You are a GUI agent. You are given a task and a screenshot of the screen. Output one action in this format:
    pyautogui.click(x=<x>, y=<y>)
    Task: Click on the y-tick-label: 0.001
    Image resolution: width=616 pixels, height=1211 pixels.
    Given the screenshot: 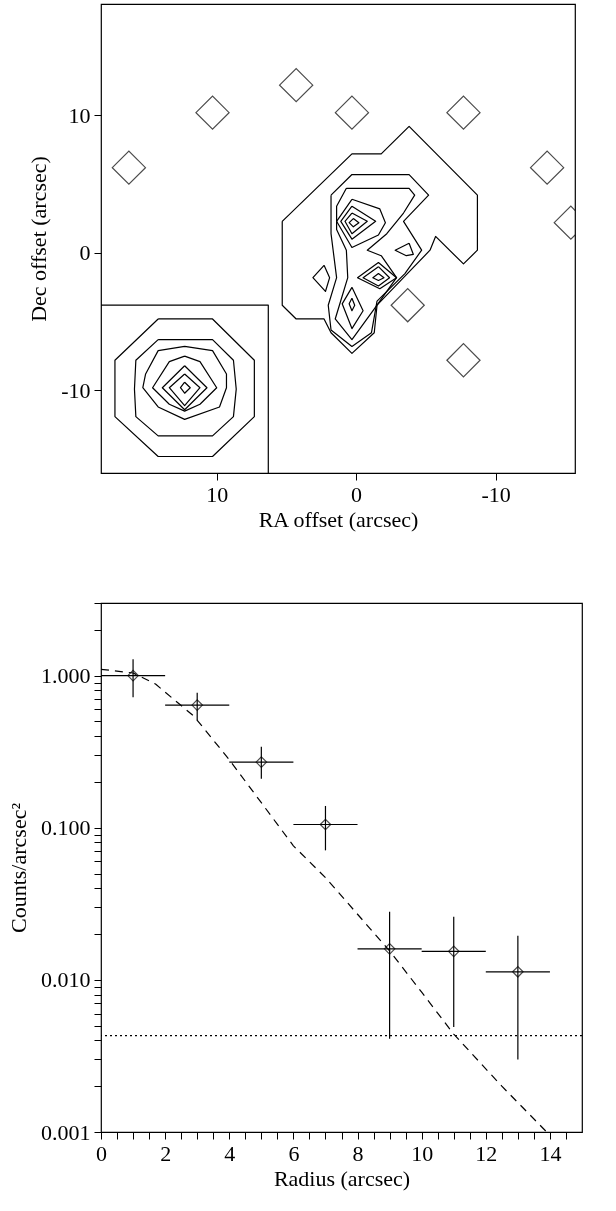 What is the action you would take?
    pyautogui.click(x=66, y=1132)
    